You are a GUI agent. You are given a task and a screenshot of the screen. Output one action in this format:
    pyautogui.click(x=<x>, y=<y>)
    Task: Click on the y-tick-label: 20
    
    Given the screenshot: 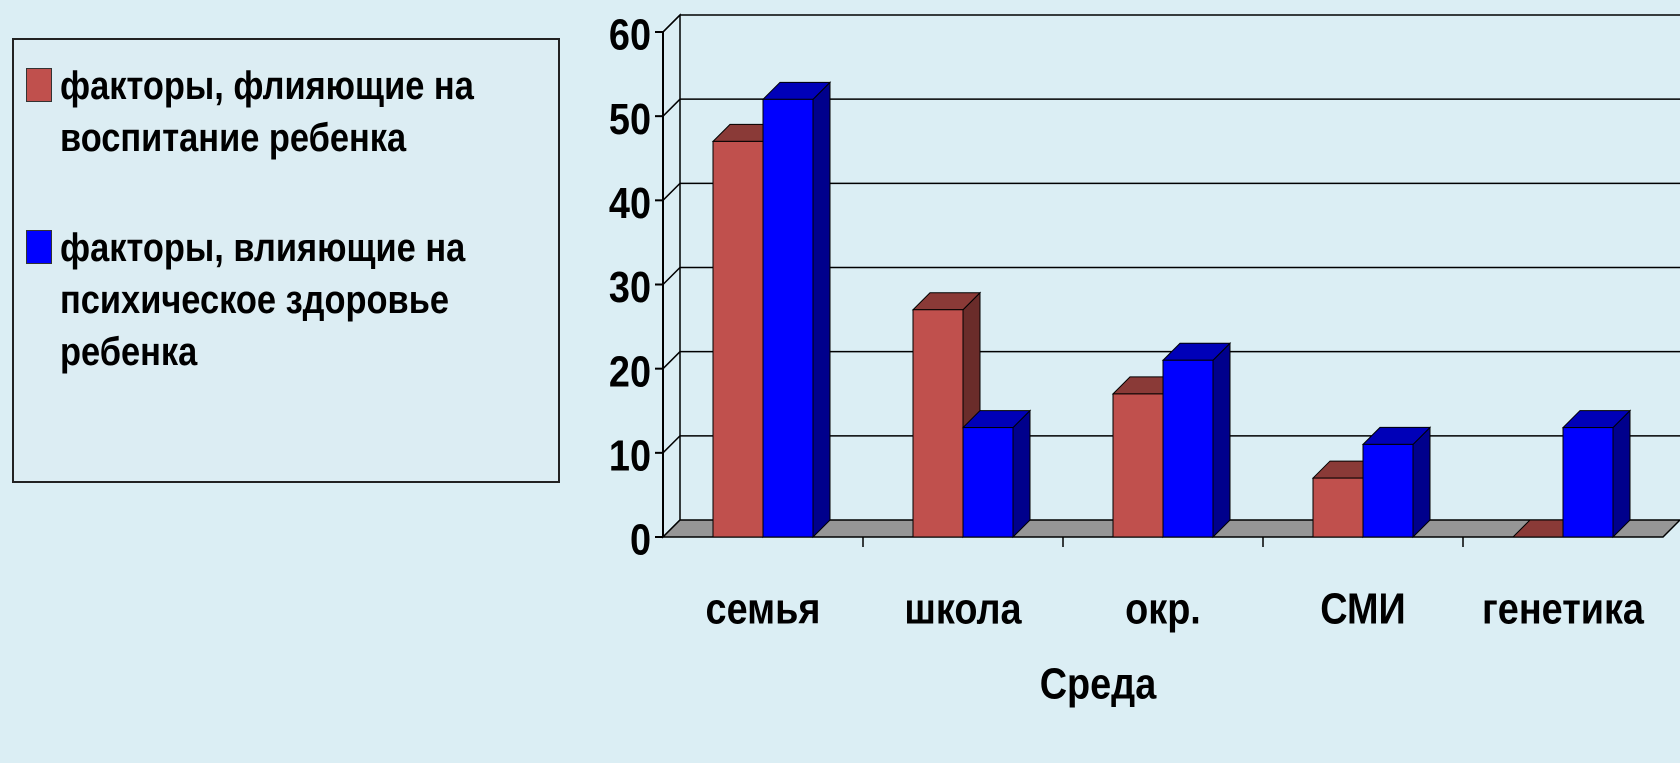 What is the action you would take?
    pyautogui.click(x=630, y=371)
    